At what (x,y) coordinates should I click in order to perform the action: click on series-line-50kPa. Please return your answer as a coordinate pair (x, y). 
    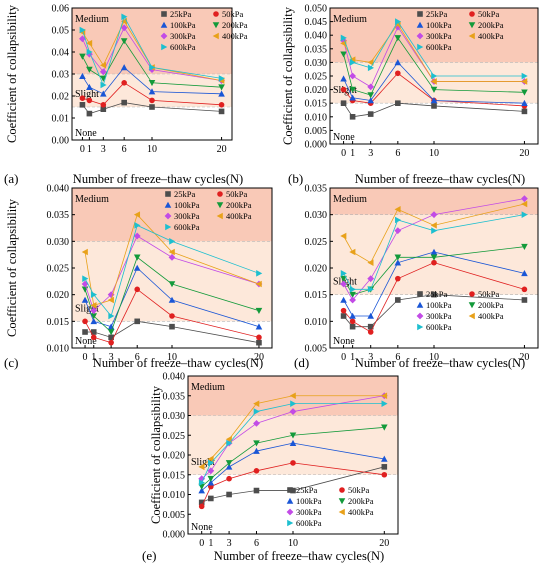
    Looking at the image, I should click on (293, 484).